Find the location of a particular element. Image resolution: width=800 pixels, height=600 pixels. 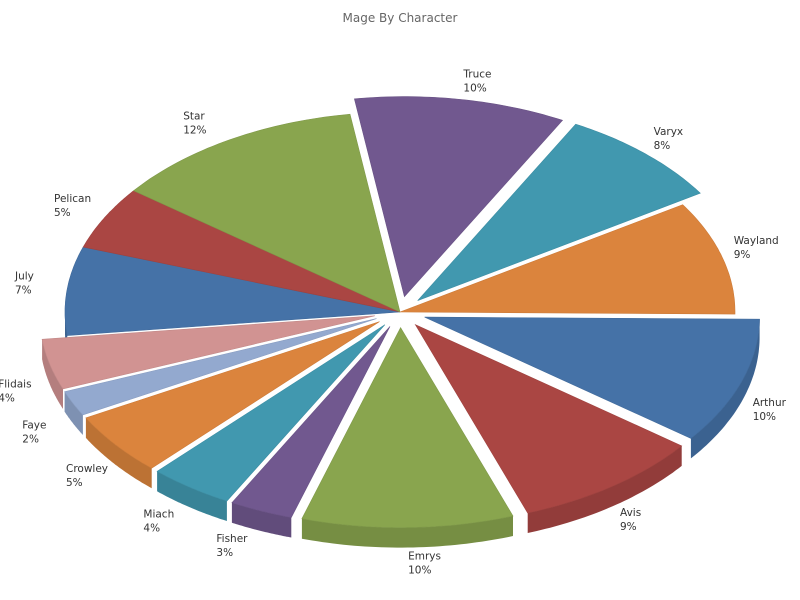

slice-label-miach: Miach is located at coordinates (158, 514).